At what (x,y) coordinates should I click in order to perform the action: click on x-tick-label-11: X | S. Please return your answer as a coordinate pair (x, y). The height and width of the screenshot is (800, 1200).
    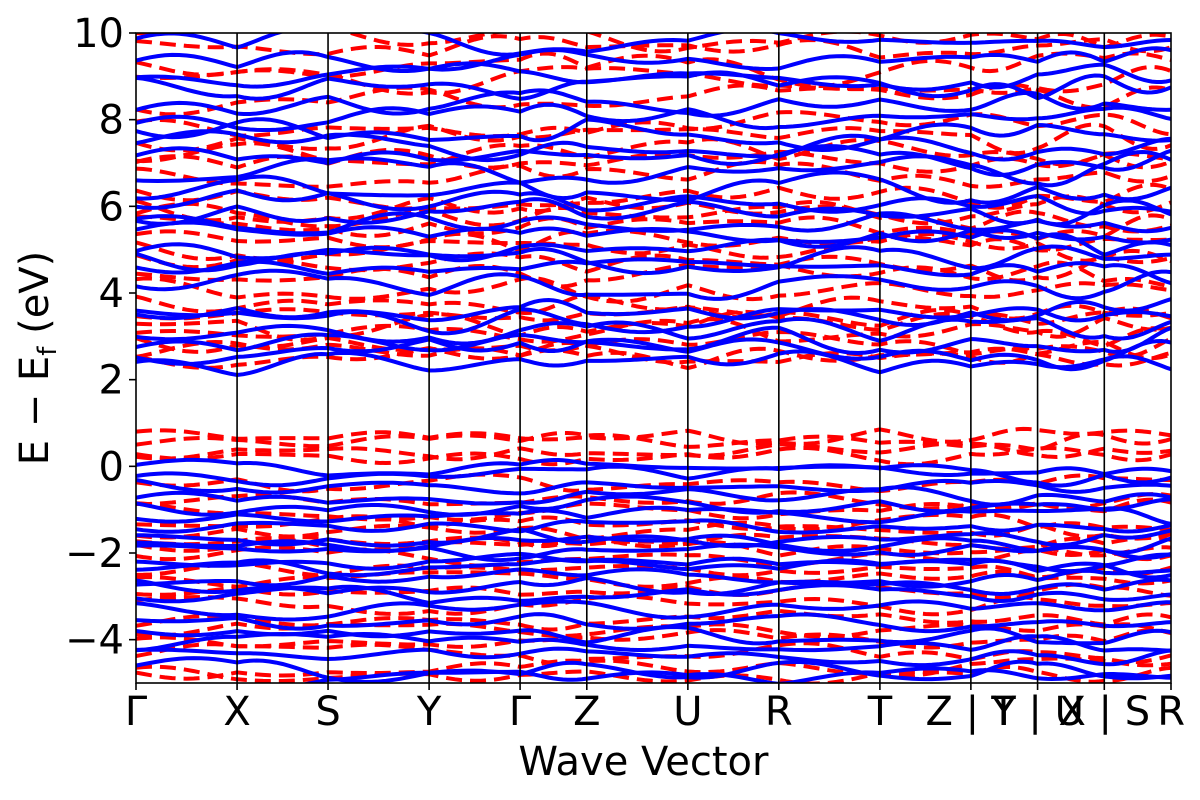
    Looking at the image, I should click on (1104, 712).